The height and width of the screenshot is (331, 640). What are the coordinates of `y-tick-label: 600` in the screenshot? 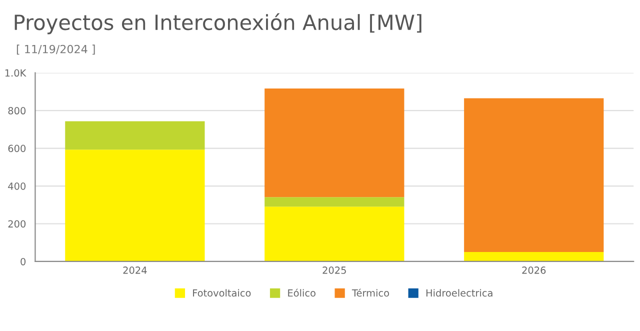 It's located at (17, 148).